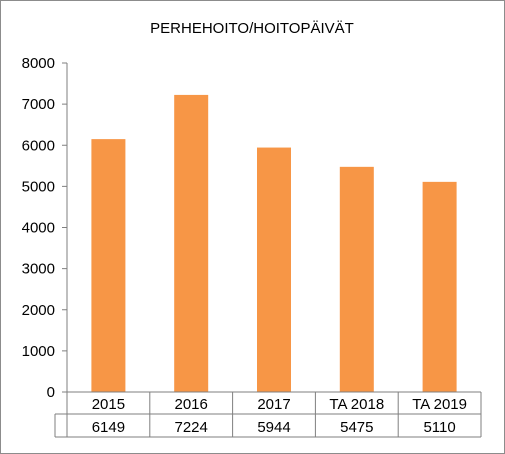 This screenshot has width=505, height=454. What do you see at coordinates (356, 404) in the screenshot?
I see `x-category-label: TA 2018` at bounding box center [356, 404].